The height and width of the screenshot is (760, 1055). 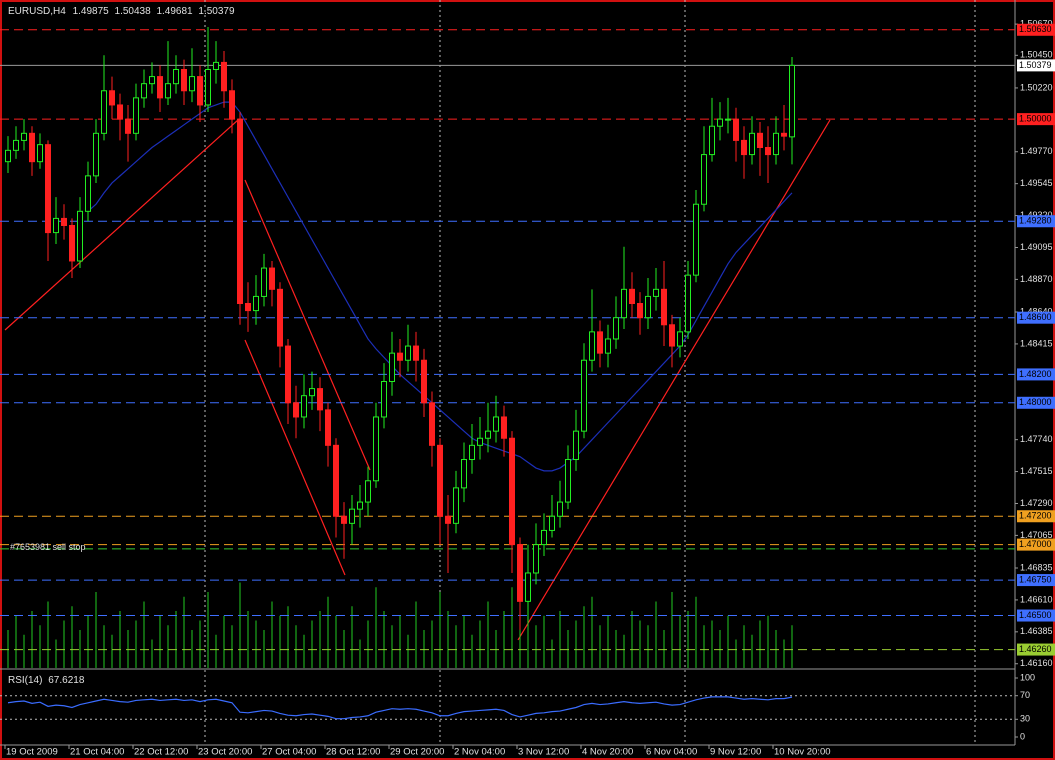 What do you see at coordinates (1036, 503) in the screenshot?
I see `y-tick-label: 1.47290` at bounding box center [1036, 503].